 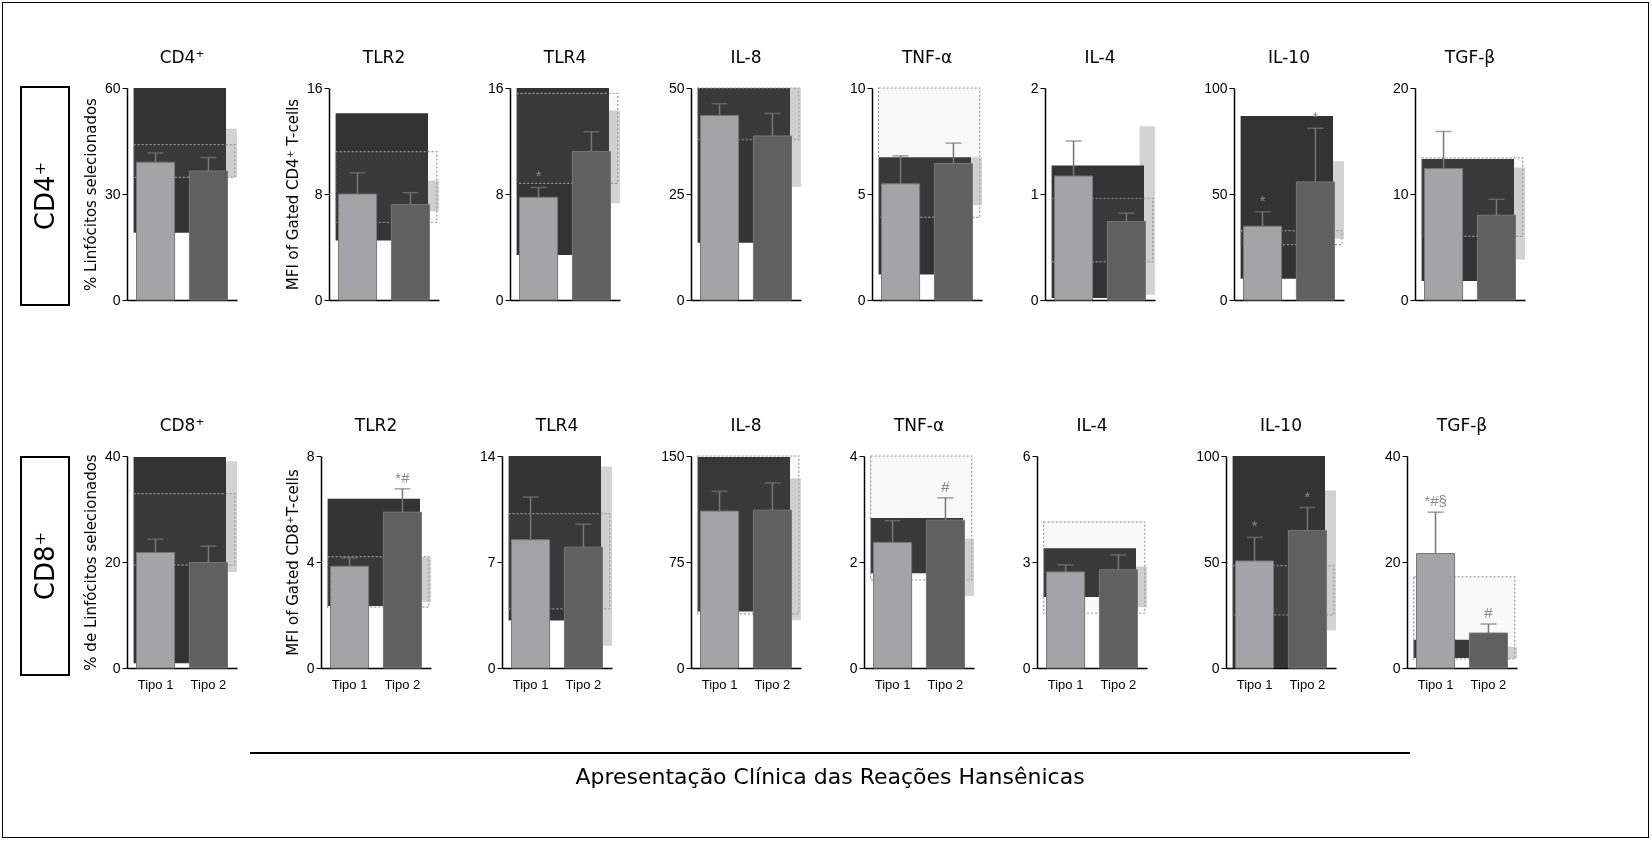 What do you see at coordinates (112, 193) in the screenshot?
I see `y-tick-label: 30` at bounding box center [112, 193].